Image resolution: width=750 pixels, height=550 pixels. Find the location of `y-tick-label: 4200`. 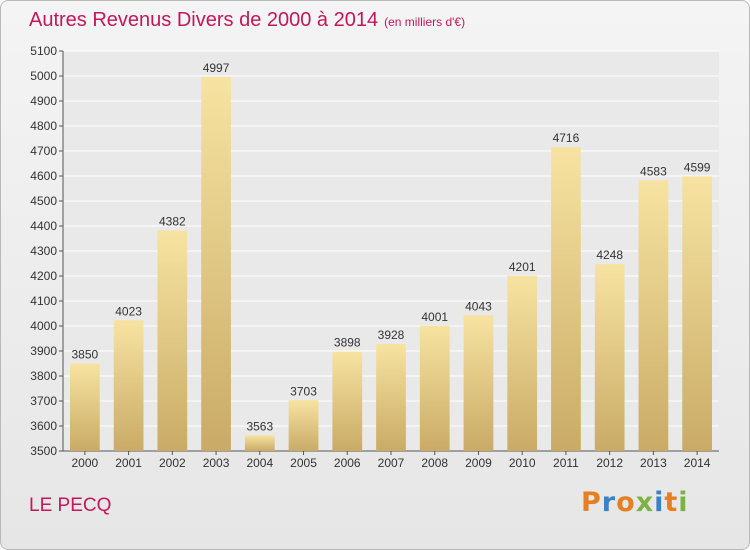

y-tick-label: 4200 is located at coordinates (43, 276).